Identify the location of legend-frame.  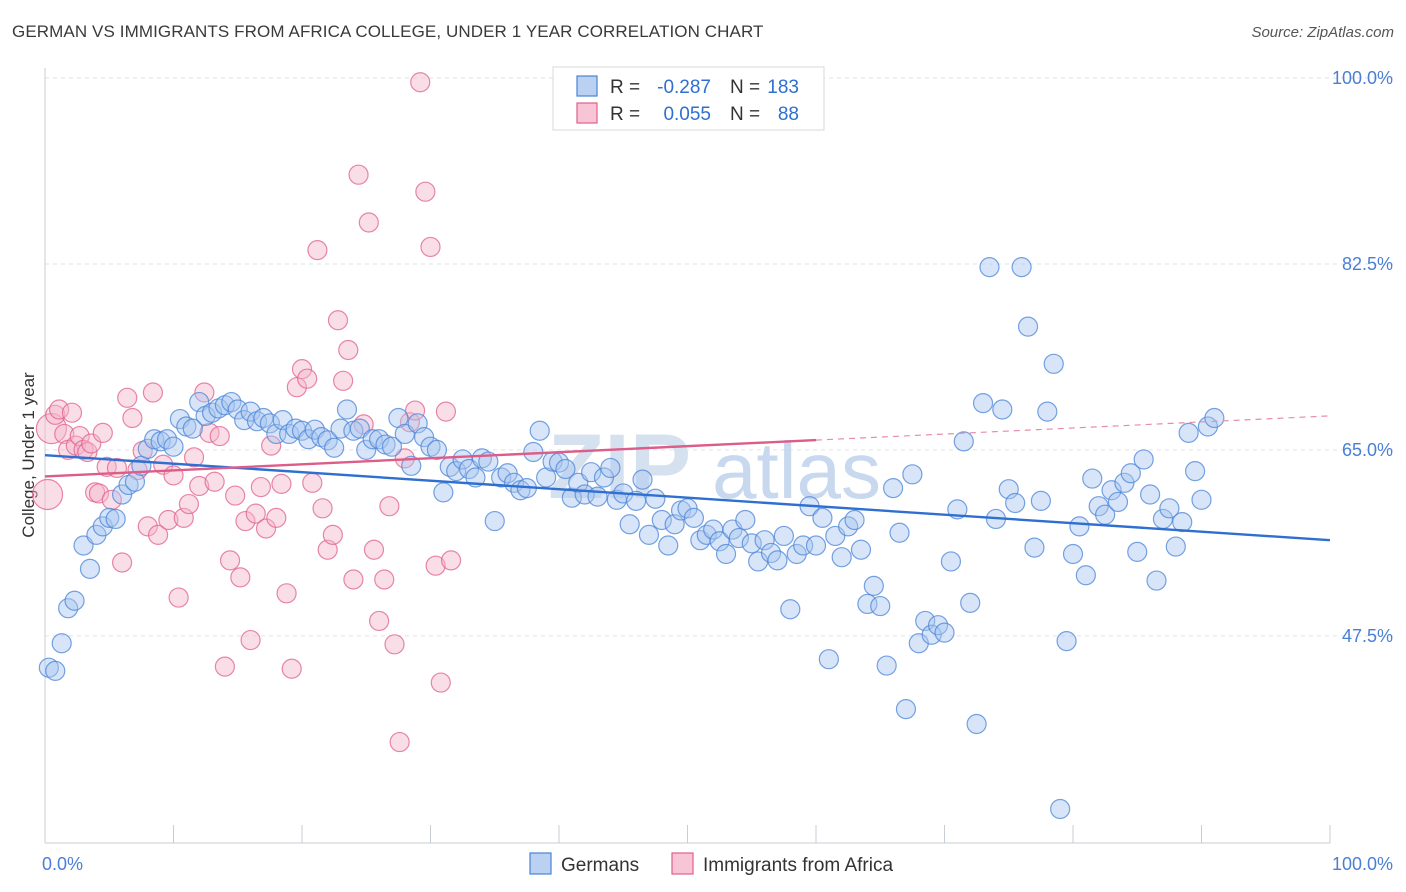
(688, 98).